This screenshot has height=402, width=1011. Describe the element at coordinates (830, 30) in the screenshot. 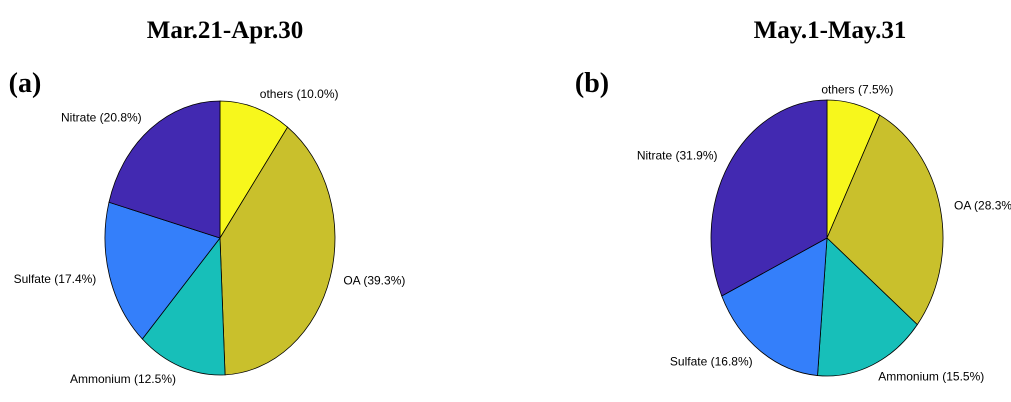

I see `chart-title: May.1-May.31` at that location.